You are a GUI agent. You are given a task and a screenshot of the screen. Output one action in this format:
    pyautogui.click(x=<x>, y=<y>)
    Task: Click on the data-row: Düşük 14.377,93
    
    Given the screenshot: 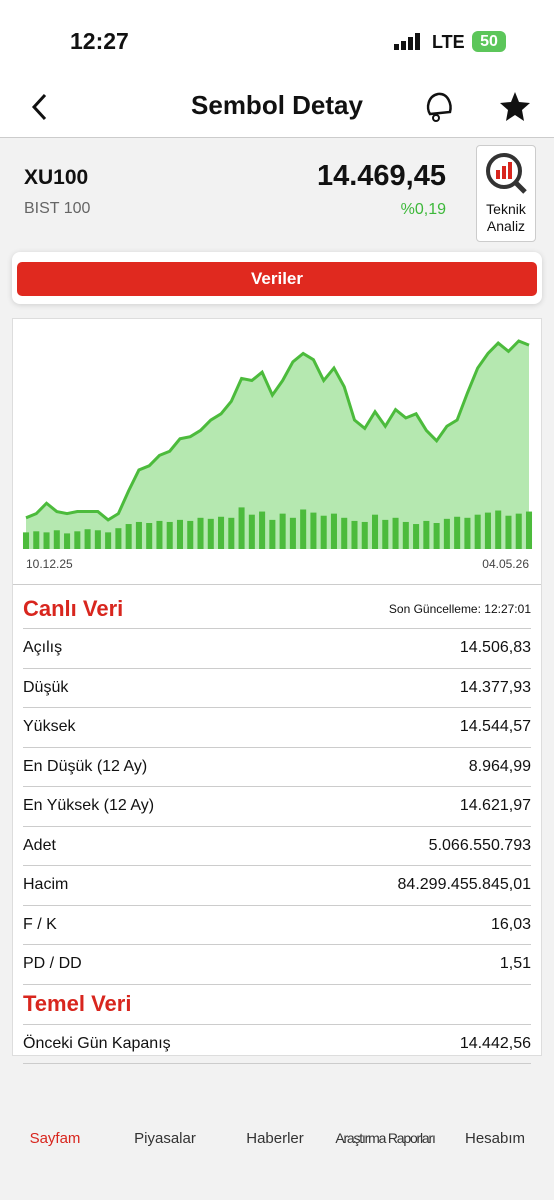 What is the action you would take?
    pyautogui.click(x=277, y=688)
    